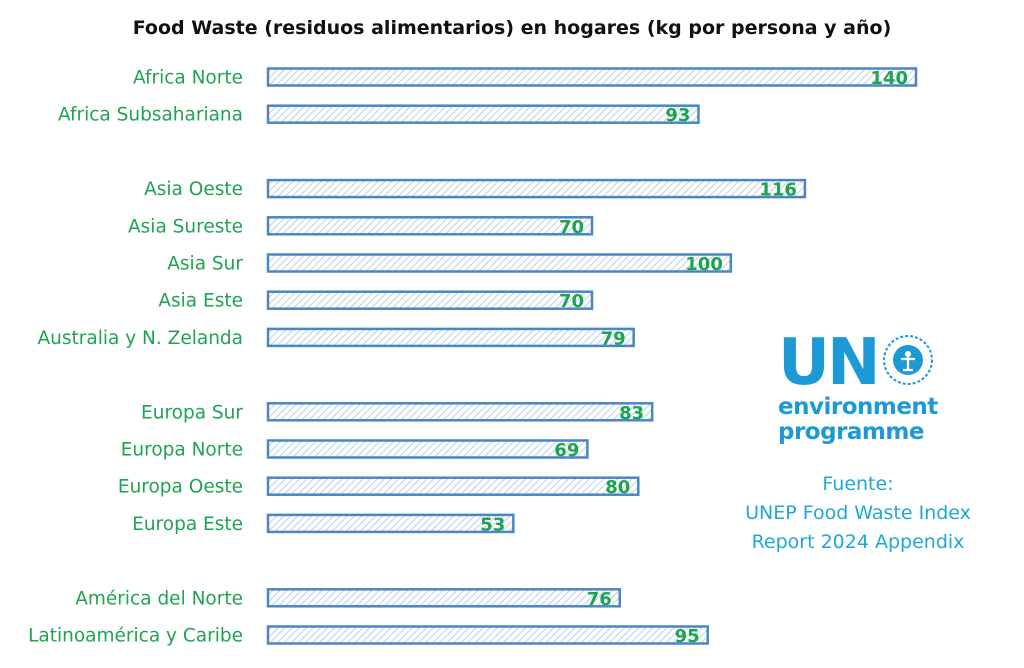 The width and height of the screenshot is (1024, 668). Describe the element at coordinates (185, 226) in the screenshot. I see `category-label: Asia Sureste` at that location.